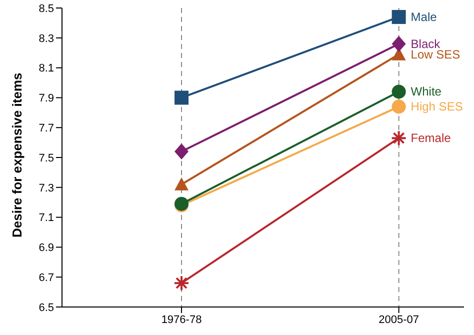 The image size is (474, 335). I want to click on y-tick-label: 8.5, so click(46, 8).